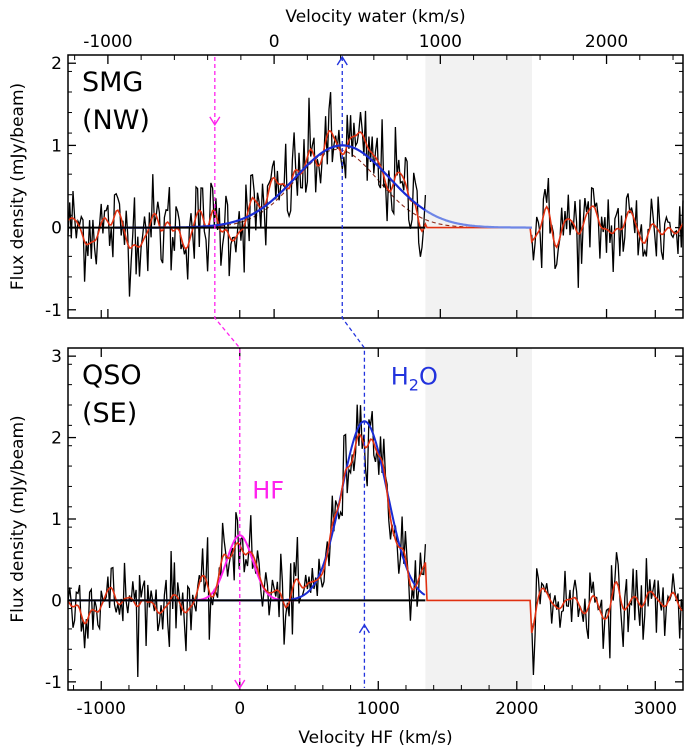  What do you see at coordinates (18, 186) in the screenshot?
I see `top-y-axis-label: Flux density (mJy/beam)` at bounding box center [18, 186].